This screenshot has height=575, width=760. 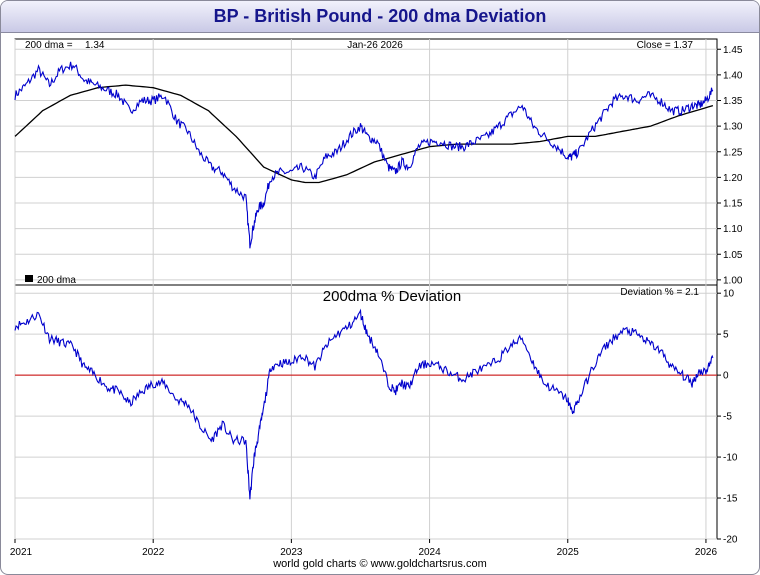 I want to click on deviation-y-tick-label: -5, so click(x=727, y=417).